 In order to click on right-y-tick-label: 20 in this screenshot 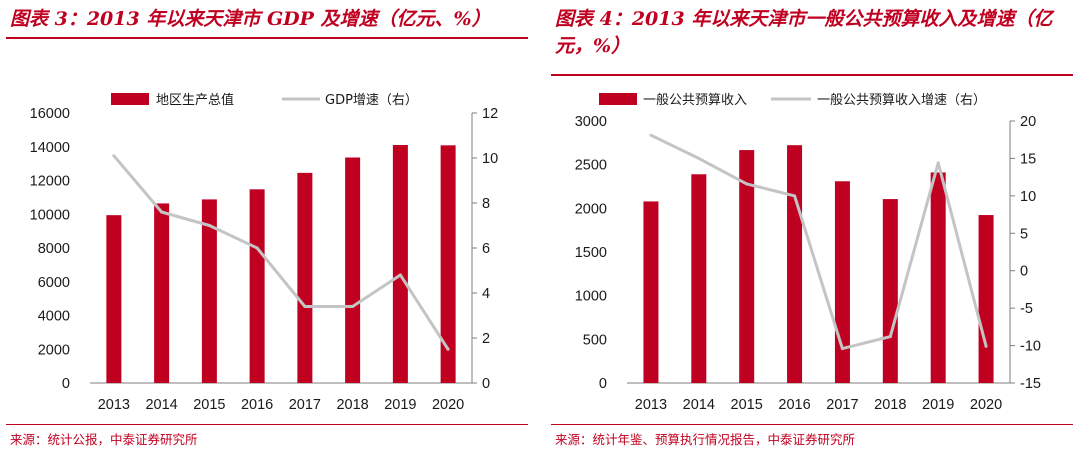, I will do `click(1028, 122)`.